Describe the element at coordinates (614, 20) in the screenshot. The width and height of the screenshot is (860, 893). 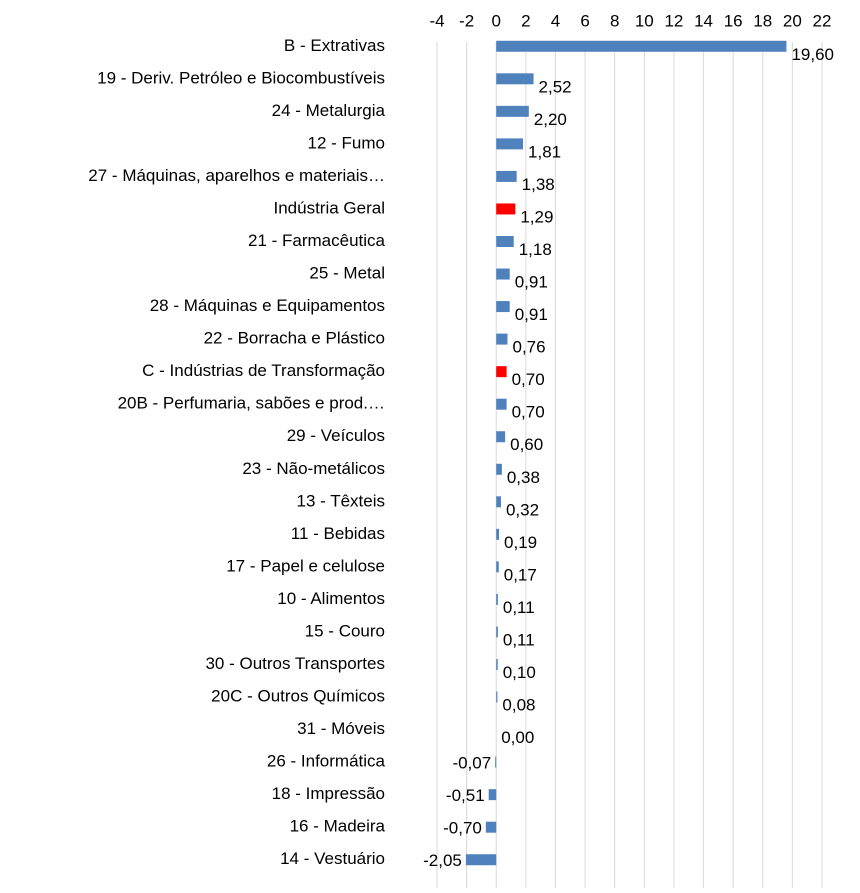
I see `x-tick-label: 8` at that location.